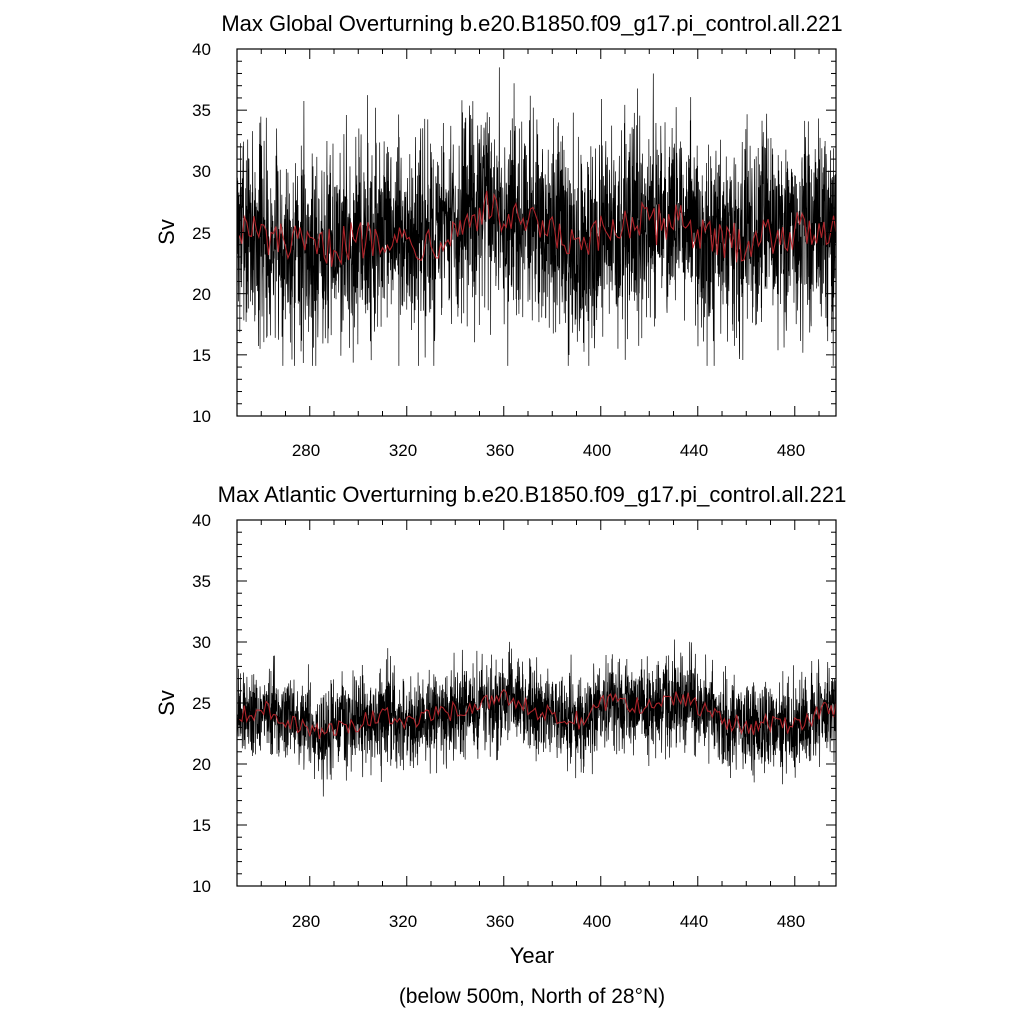 This screenshot has width=1024, height=1024. Describe the element at coordinates (548, 921) in the screenshot. I see `xticklabels-atlantic: 280 320 360 400 440 480` at that location.